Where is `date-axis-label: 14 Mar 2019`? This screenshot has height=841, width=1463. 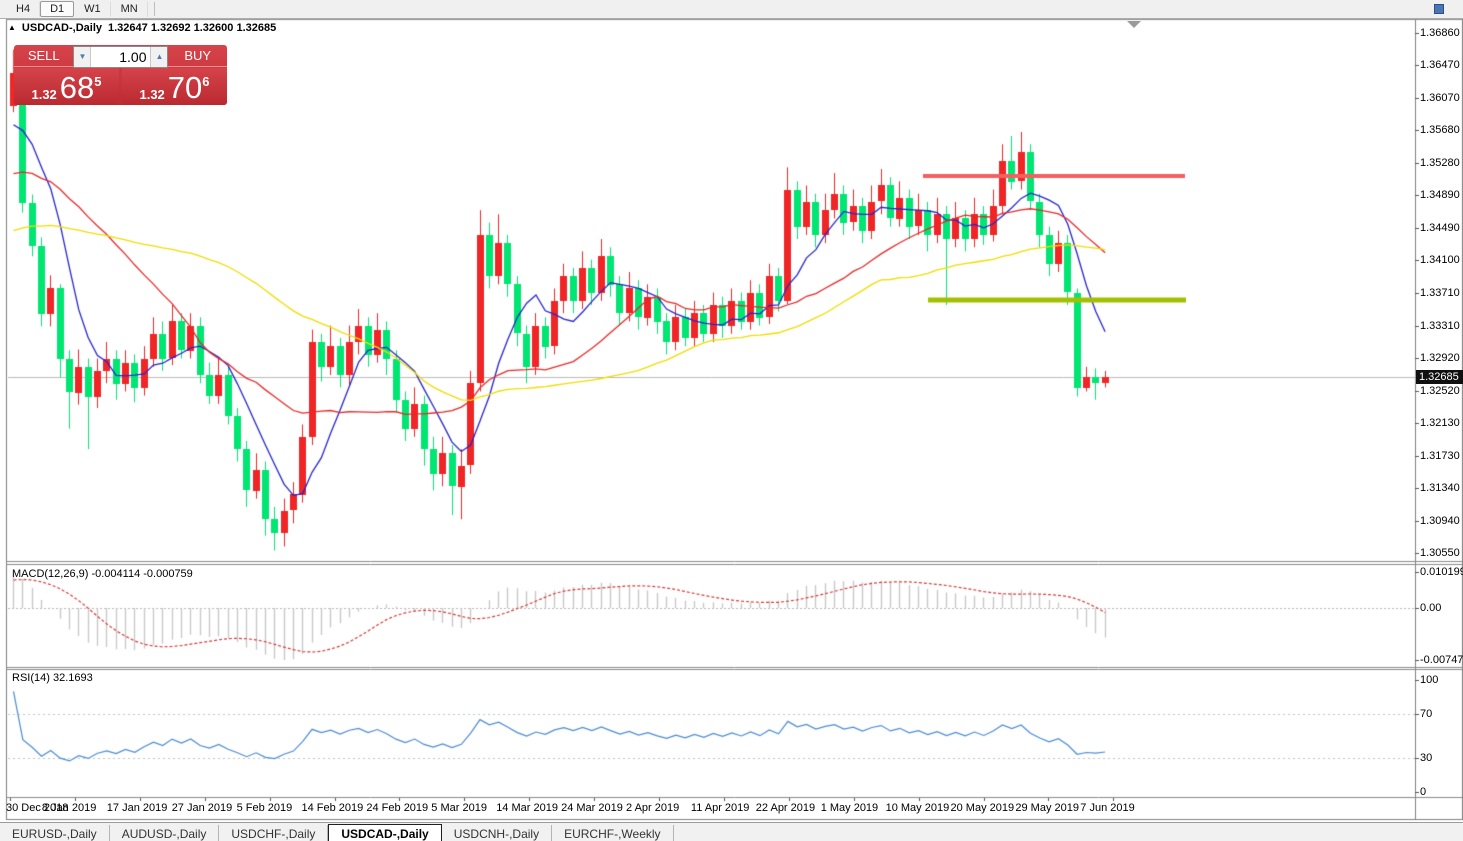
date-axis-label: 14 Mar 2019 is located at coordinates (527, 808).